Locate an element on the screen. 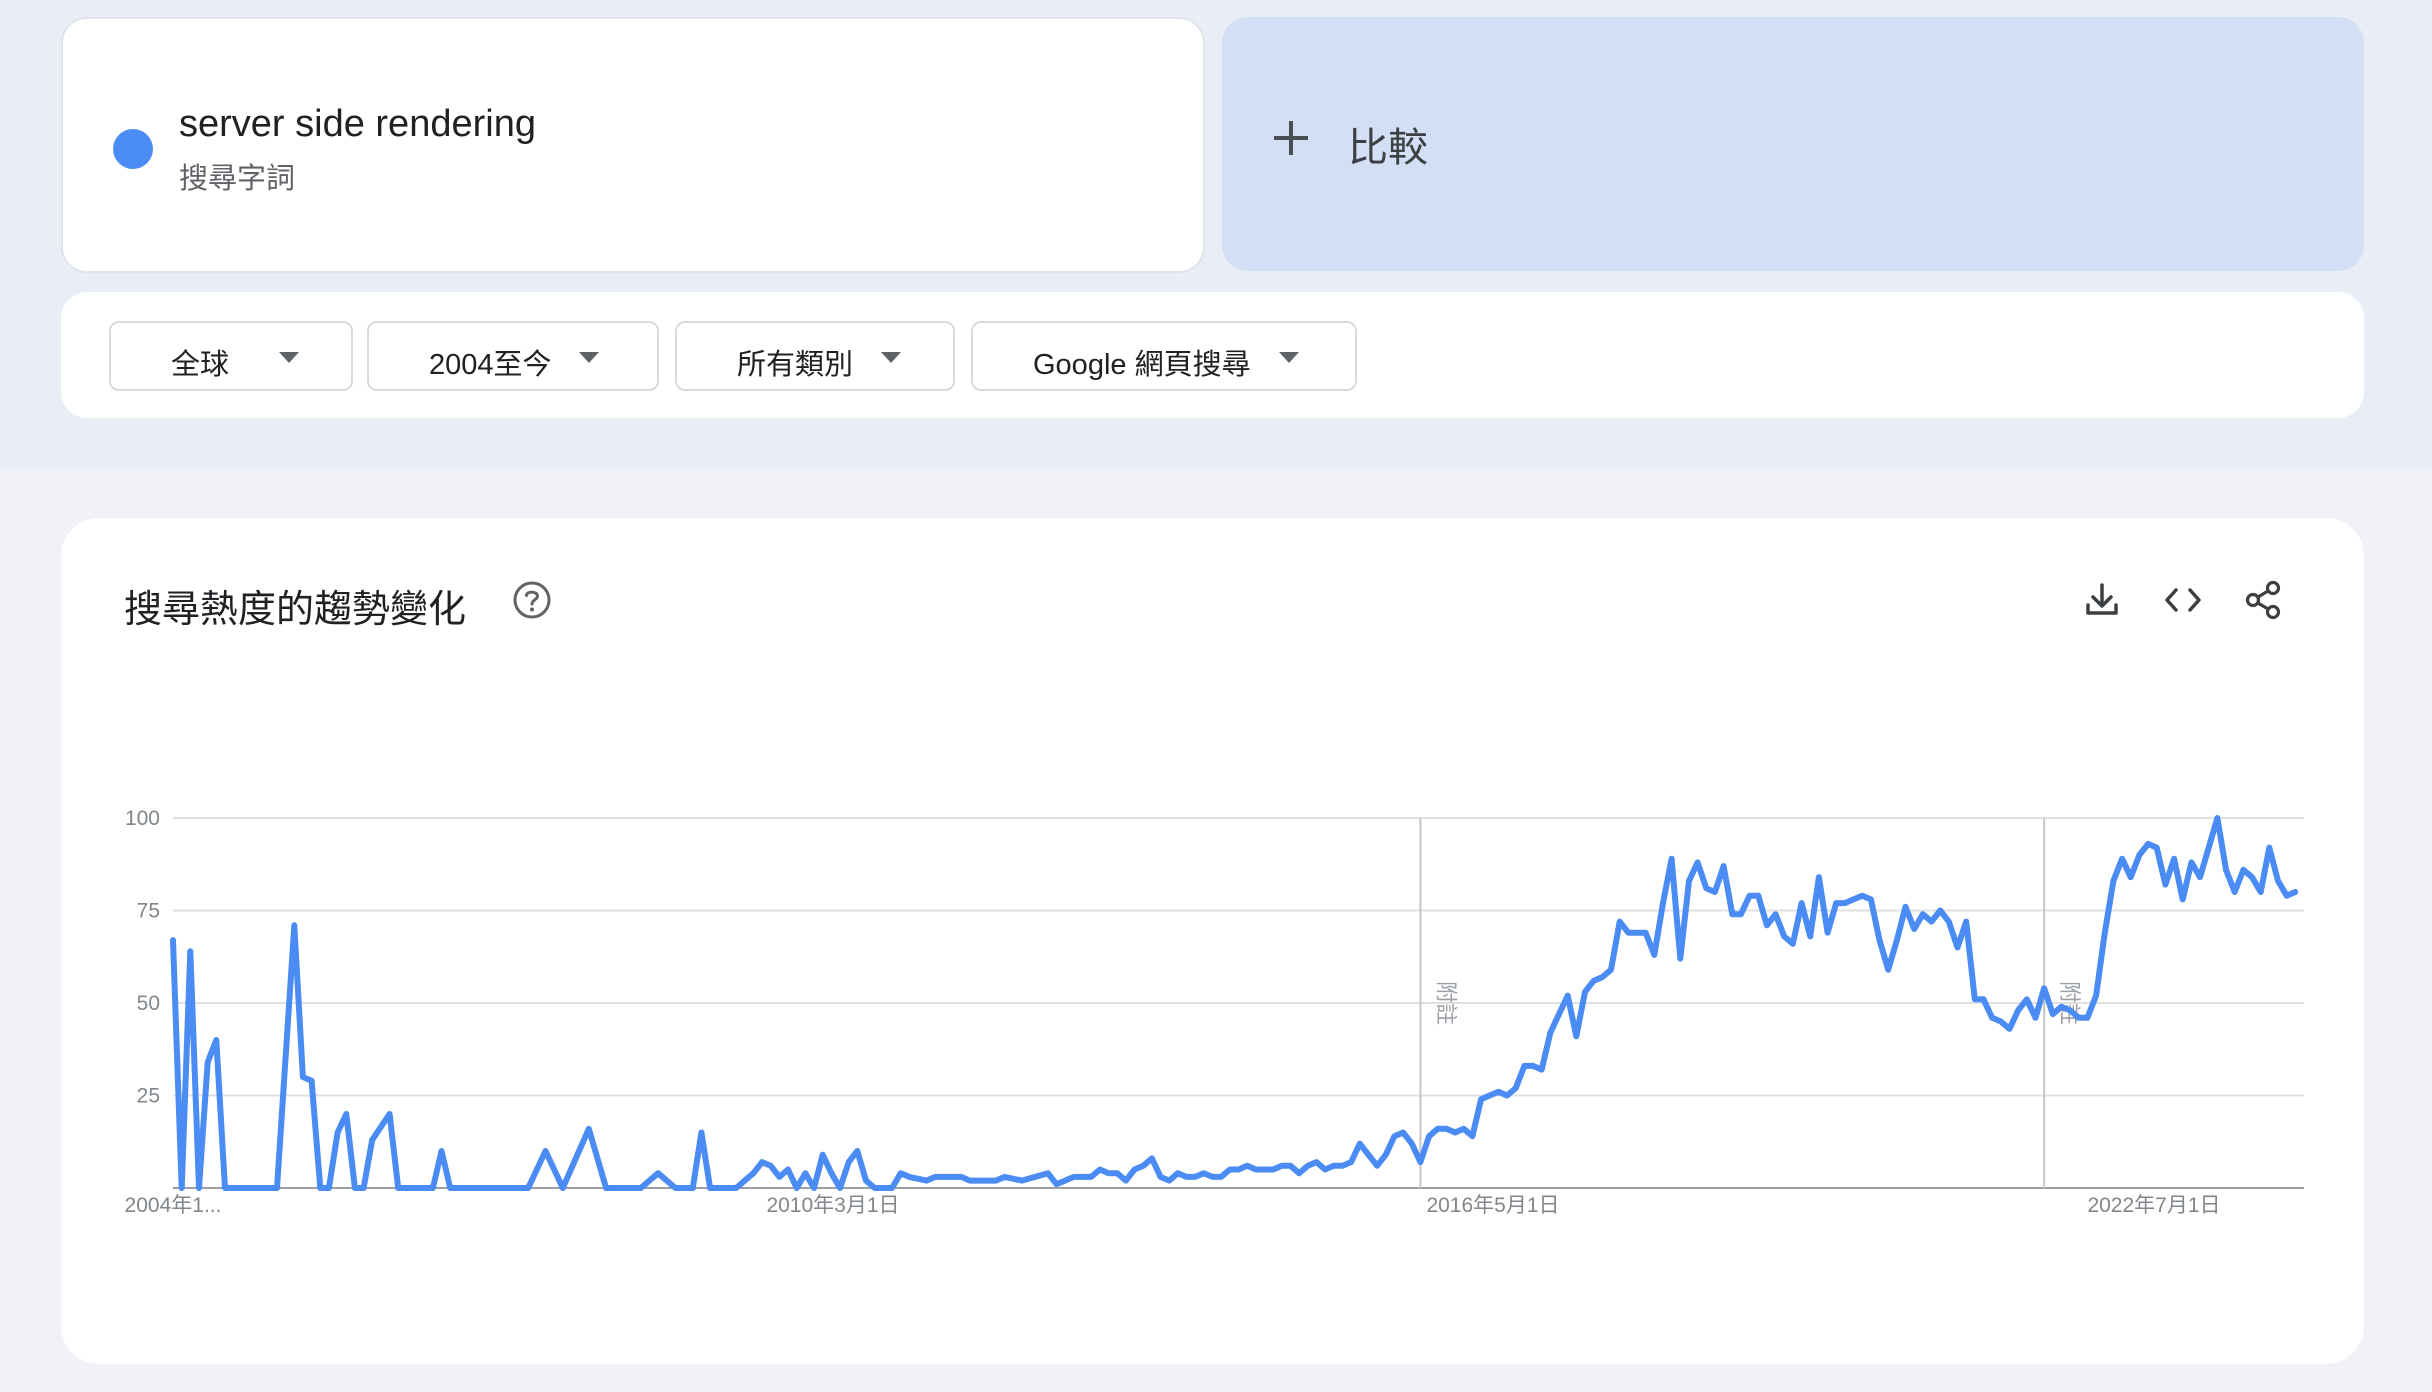 This screenshot has height=1392, width=2432. y-tick-label: 75 is located at coordinates (148, 911).